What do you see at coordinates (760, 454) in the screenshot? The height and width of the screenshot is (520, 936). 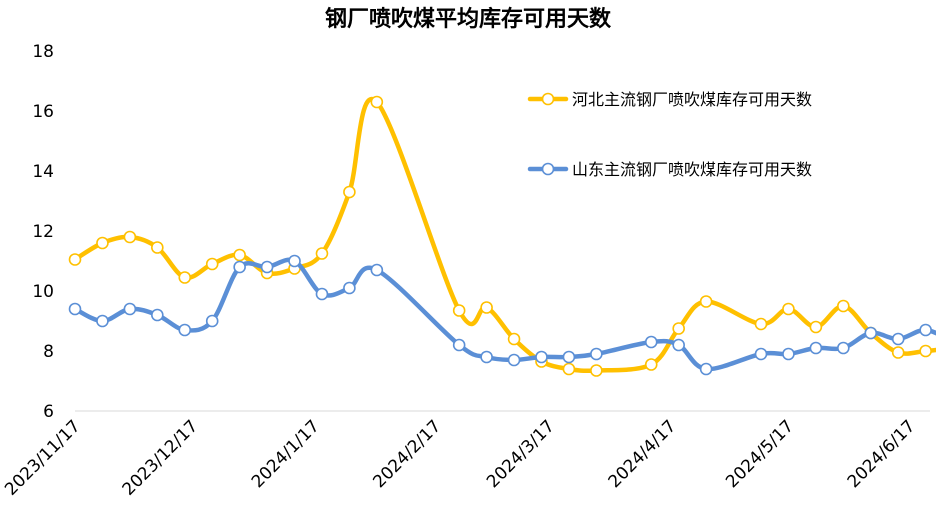 I see `x-tick-label: 2024/5/17` at bounding box center [760, 454].